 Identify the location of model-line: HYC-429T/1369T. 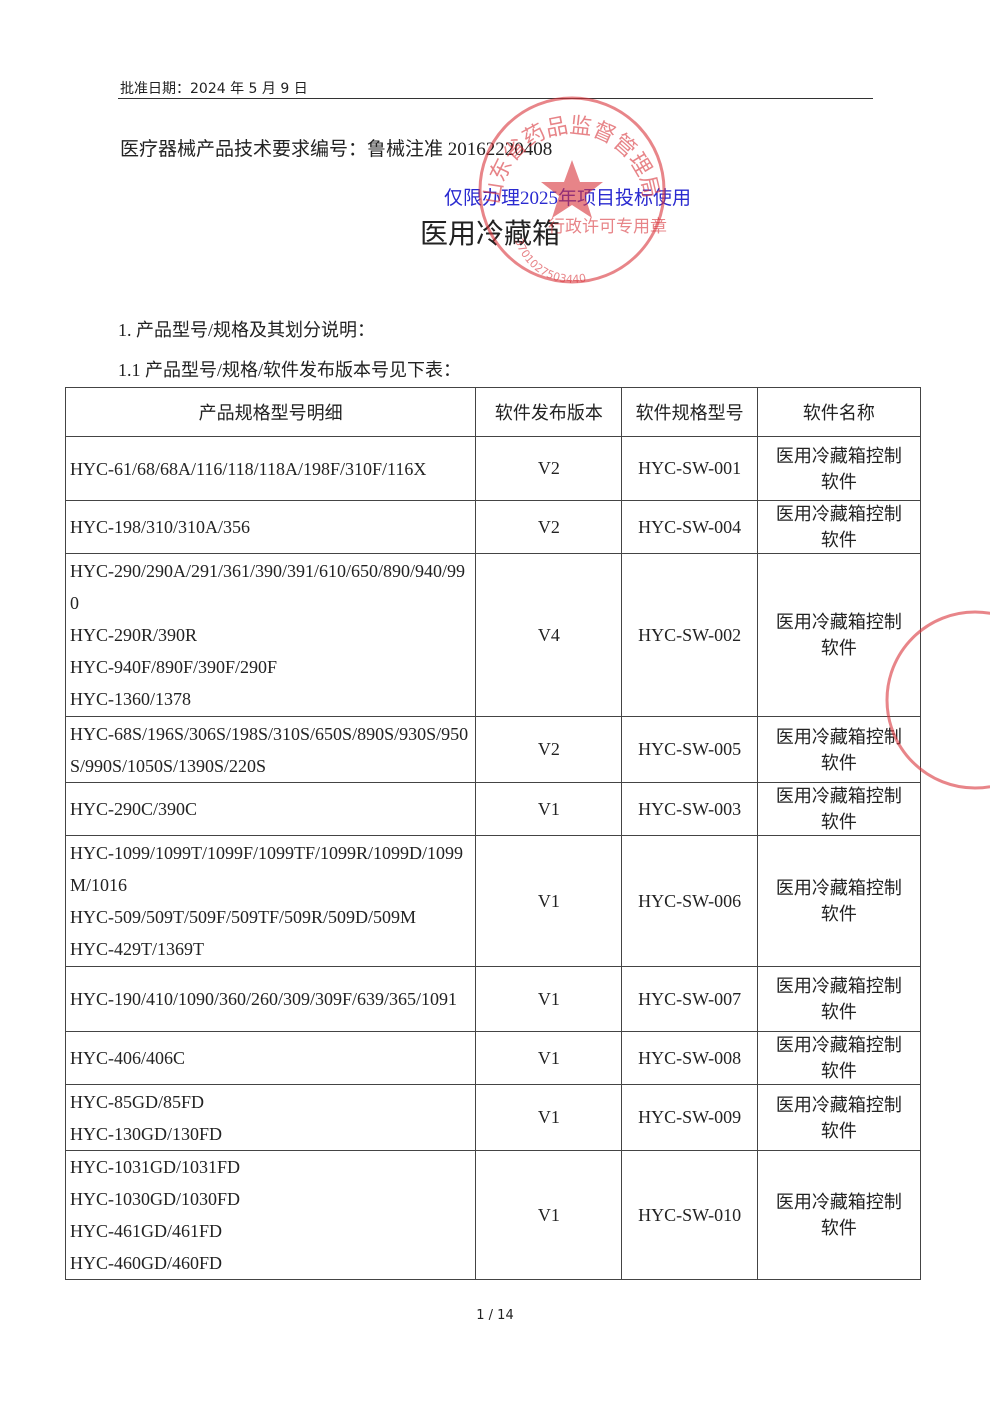
(137, 949).